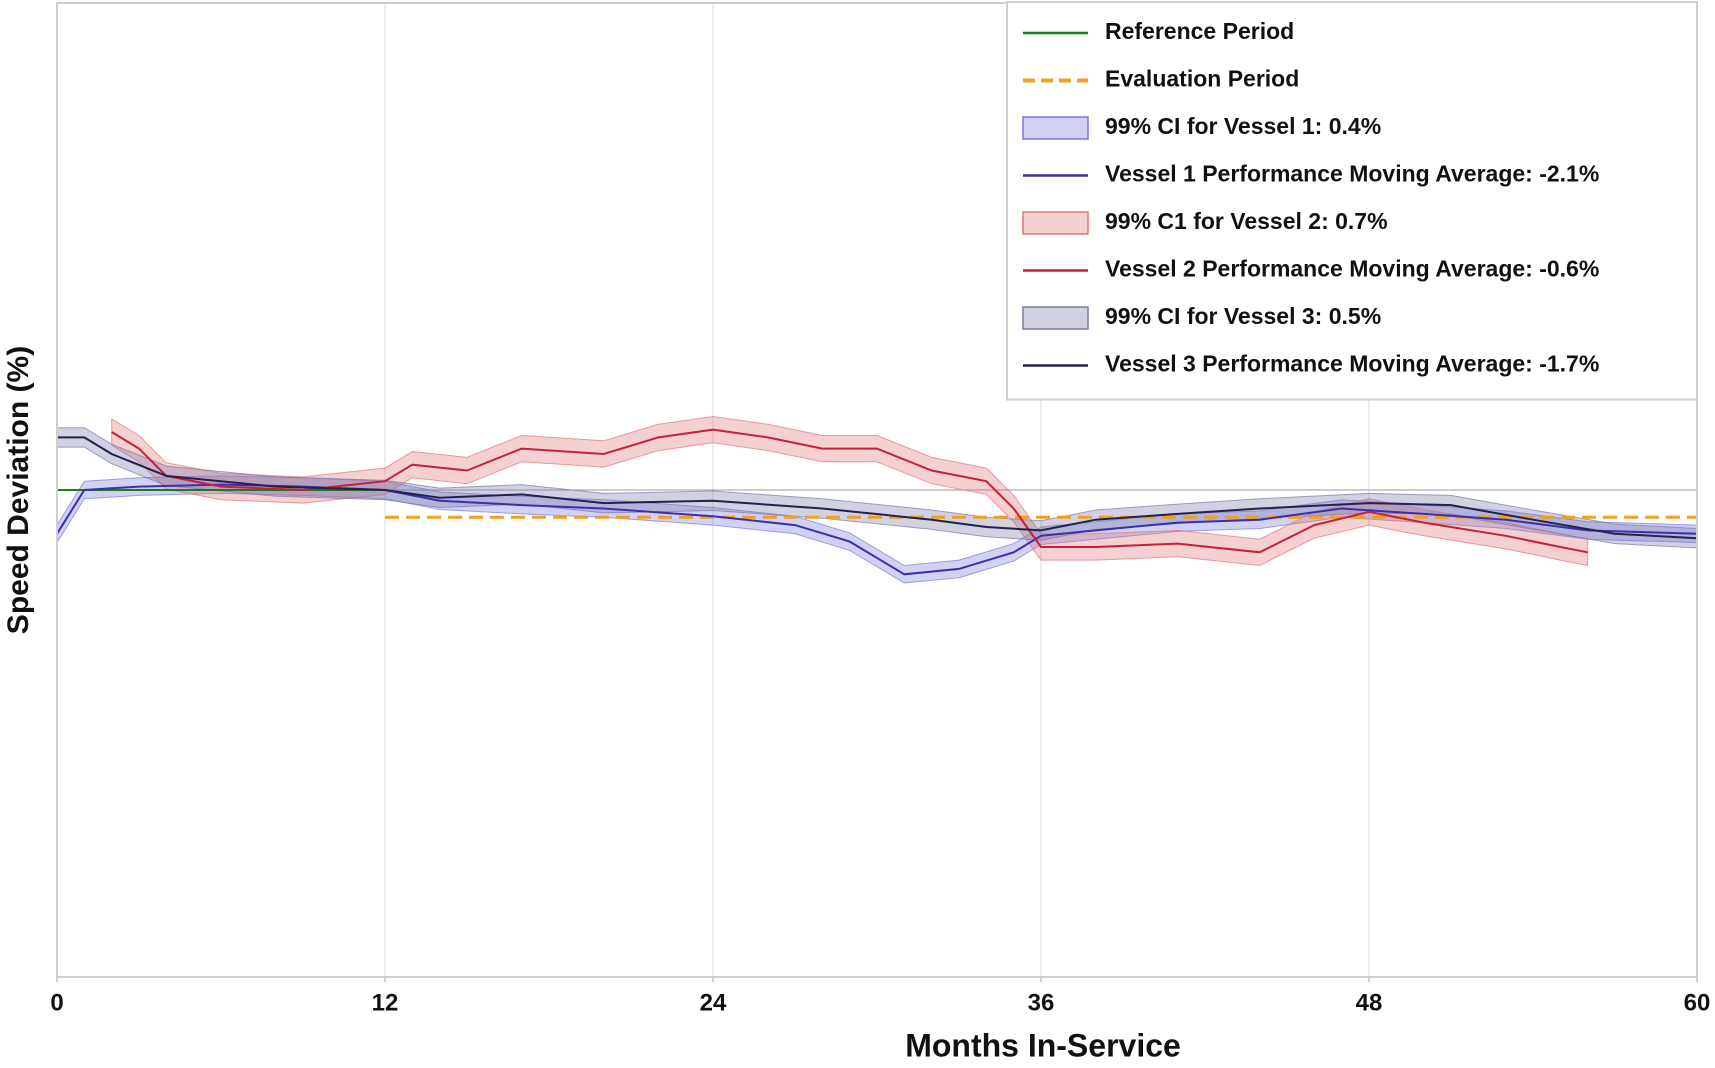  What do you see at coordinates (385, 1002) in the screenshot?
I see `x-tick-label: 12` at bounding box center [385, 1002].